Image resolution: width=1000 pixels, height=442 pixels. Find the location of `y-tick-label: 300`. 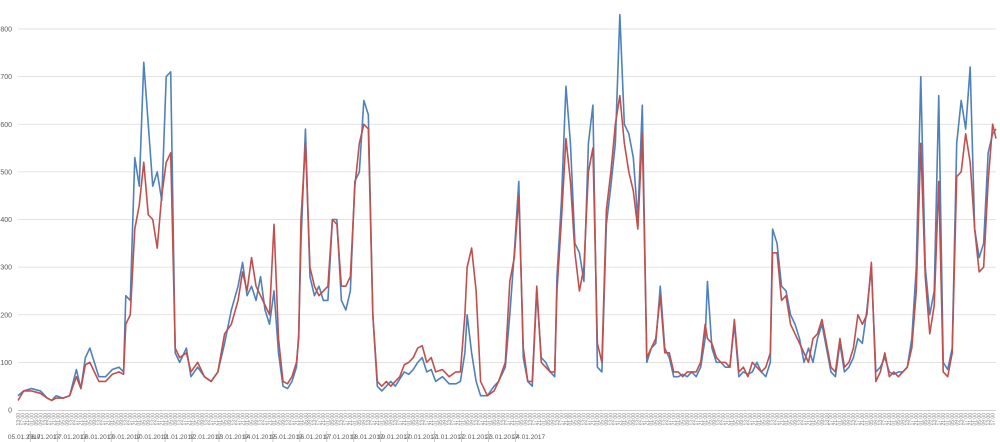

y-tick-label: 300 is located at coordinates (6, 268).